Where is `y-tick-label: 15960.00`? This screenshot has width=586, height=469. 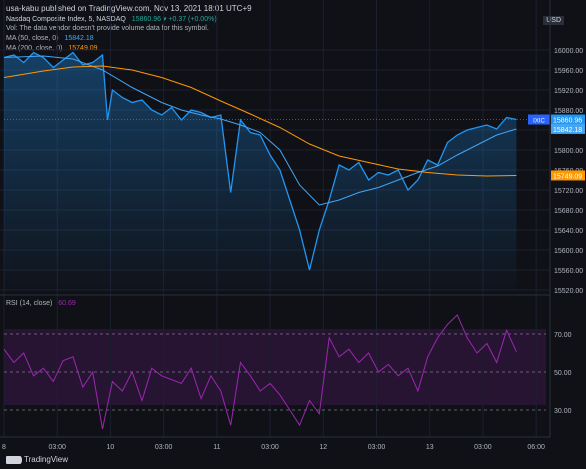
y-tick-label: 15960.00 is located at coordinates (568, 71).